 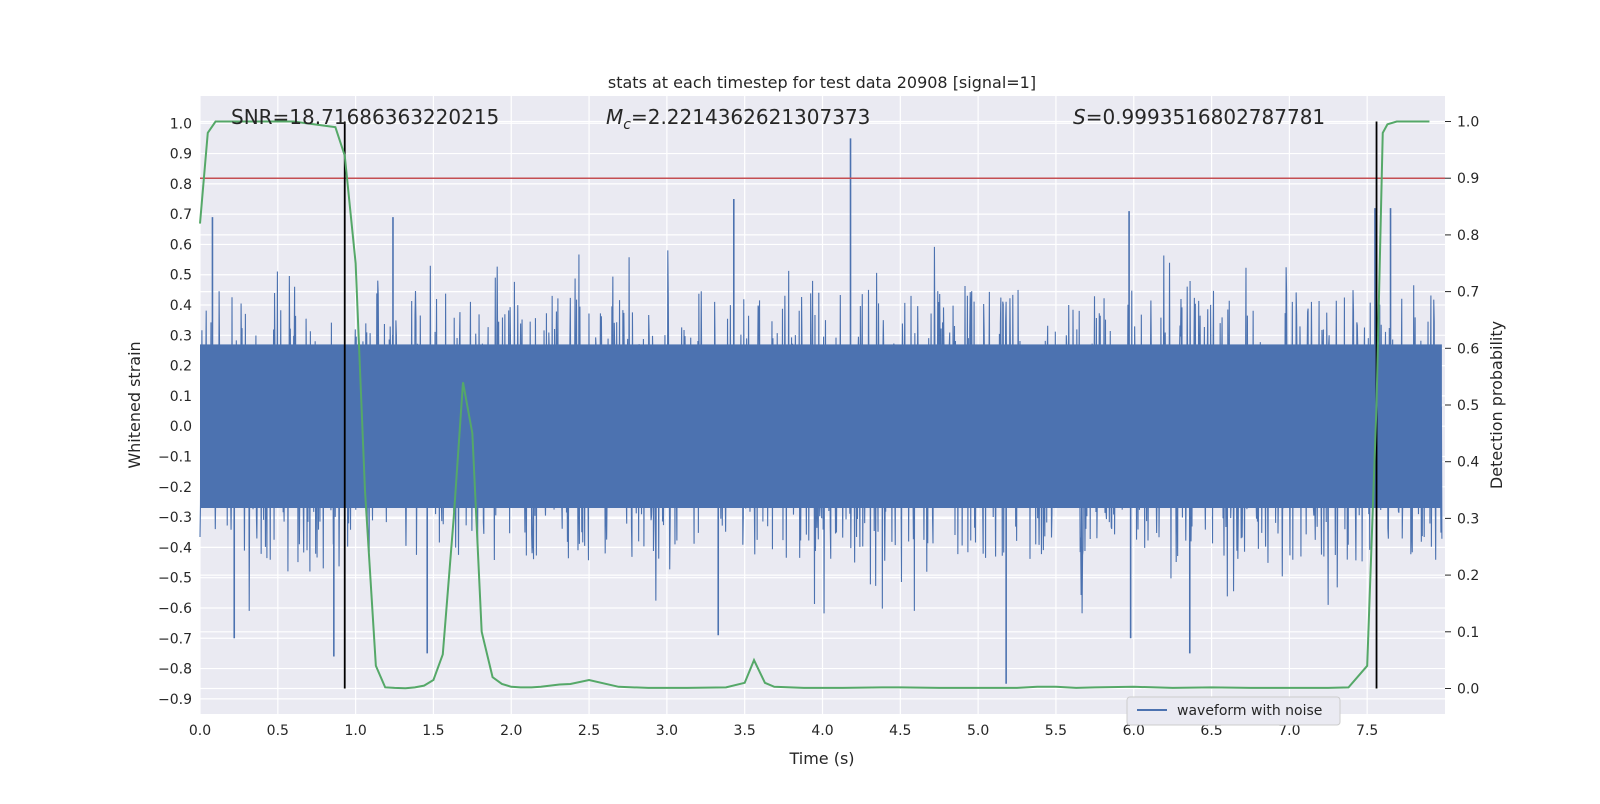 What do you see at coordinates (1468, 123) in the screenshot?
I see `y2-tick-label: 1.0` at bounding box center [1468, 123].